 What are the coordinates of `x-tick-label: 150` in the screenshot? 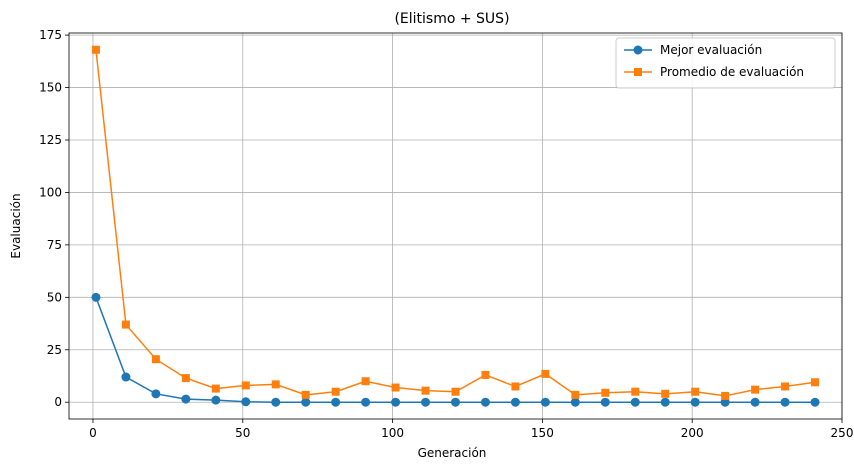 It's located at (542, 433).